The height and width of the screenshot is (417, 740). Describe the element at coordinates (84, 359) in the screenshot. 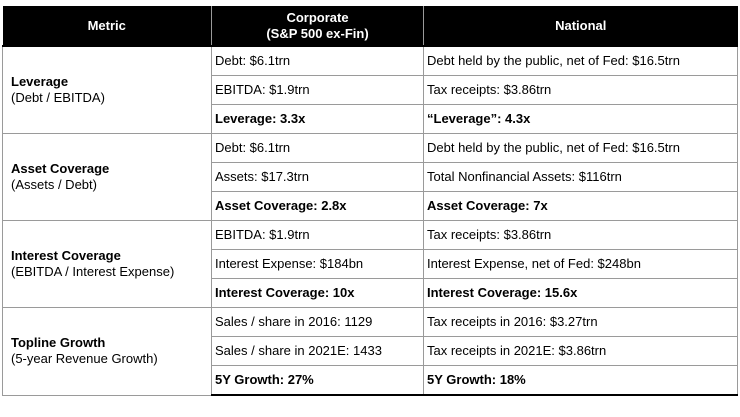

I see `metric-formula: (5-year Revenue Growth)` at that location.